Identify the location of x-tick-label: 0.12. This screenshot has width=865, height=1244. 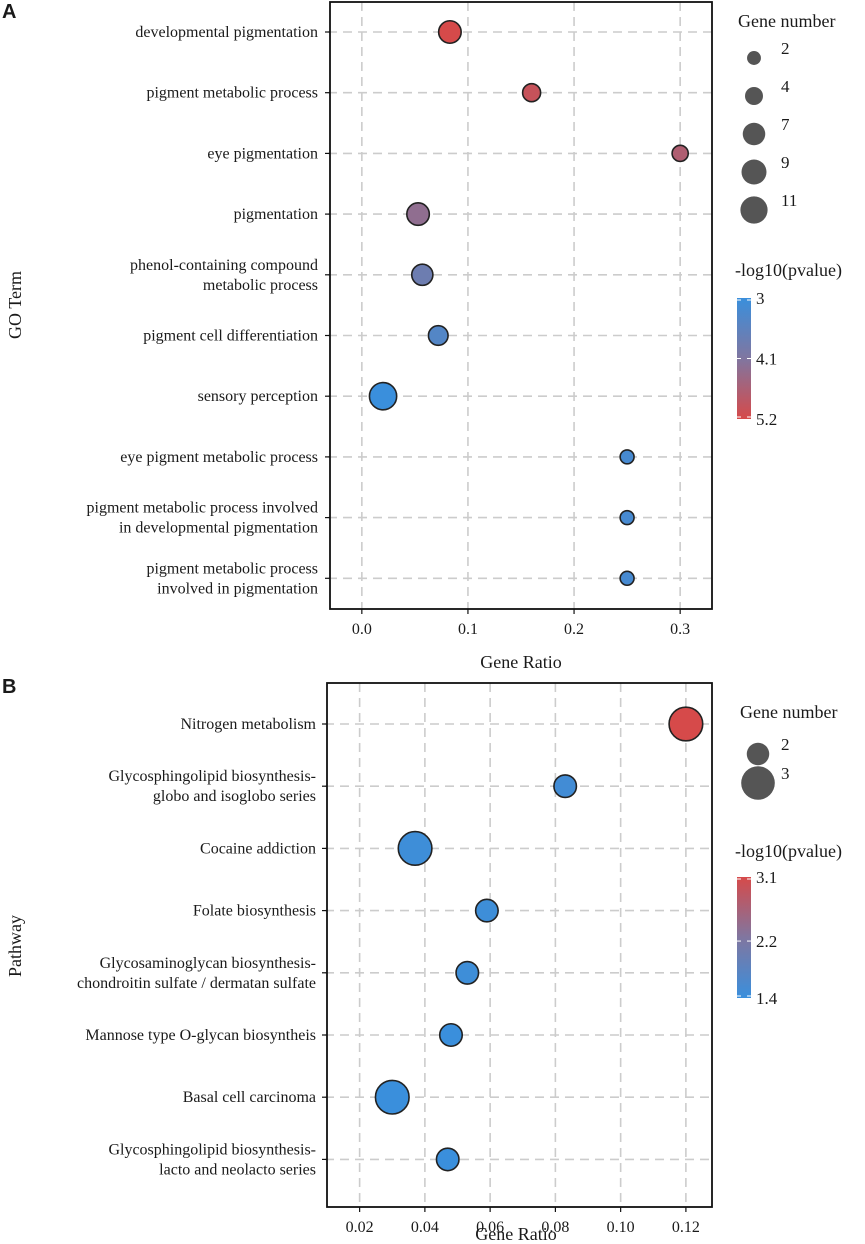
(686, 1227).